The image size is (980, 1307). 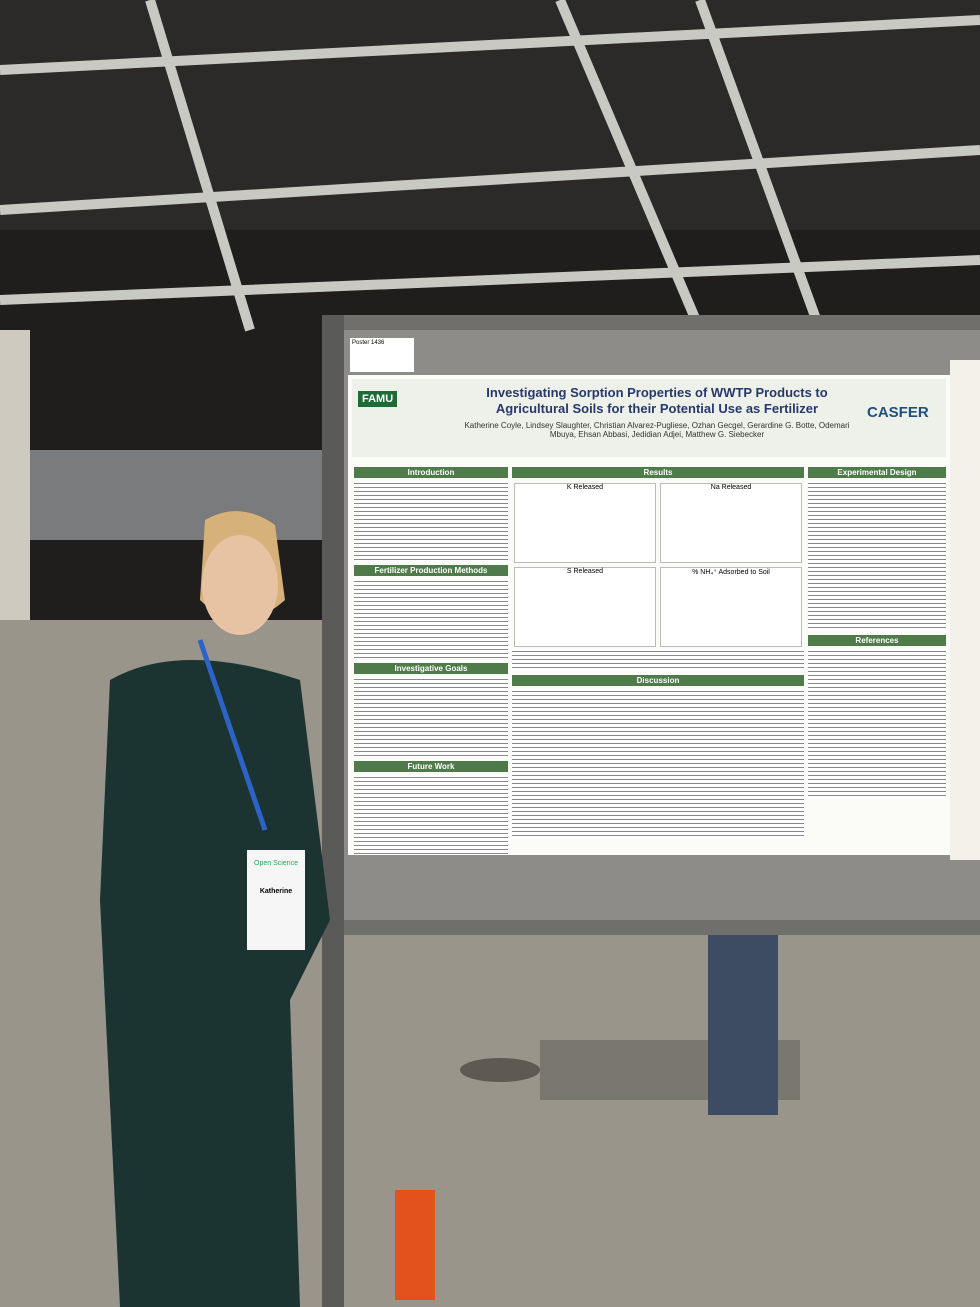 I want to click on chart-panel: S Released, so click(x=585, y=607).